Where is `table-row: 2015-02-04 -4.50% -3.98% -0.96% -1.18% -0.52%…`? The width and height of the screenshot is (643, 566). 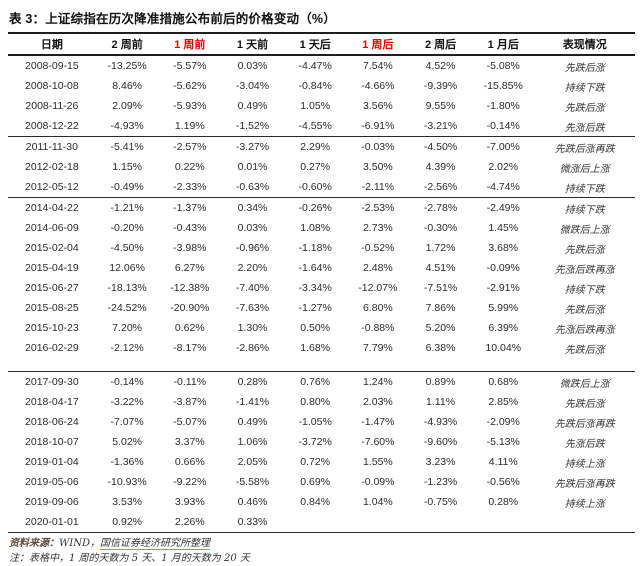 table-row: 2015-02-04 -4.50% -3.98% -0.96% -1.18% -0.52%… is located at coordinates (321, 248).